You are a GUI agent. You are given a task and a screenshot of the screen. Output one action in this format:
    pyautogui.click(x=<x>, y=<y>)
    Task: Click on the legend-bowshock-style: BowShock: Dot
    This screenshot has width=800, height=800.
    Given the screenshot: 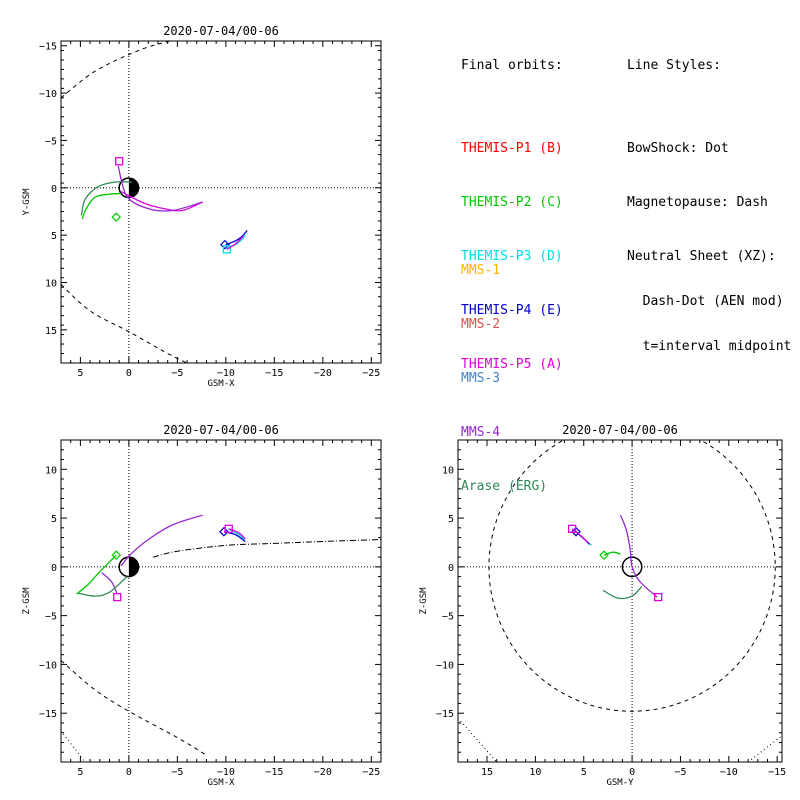 What is the action you would take?
    pyautogui.click(x=678, y=148)
    